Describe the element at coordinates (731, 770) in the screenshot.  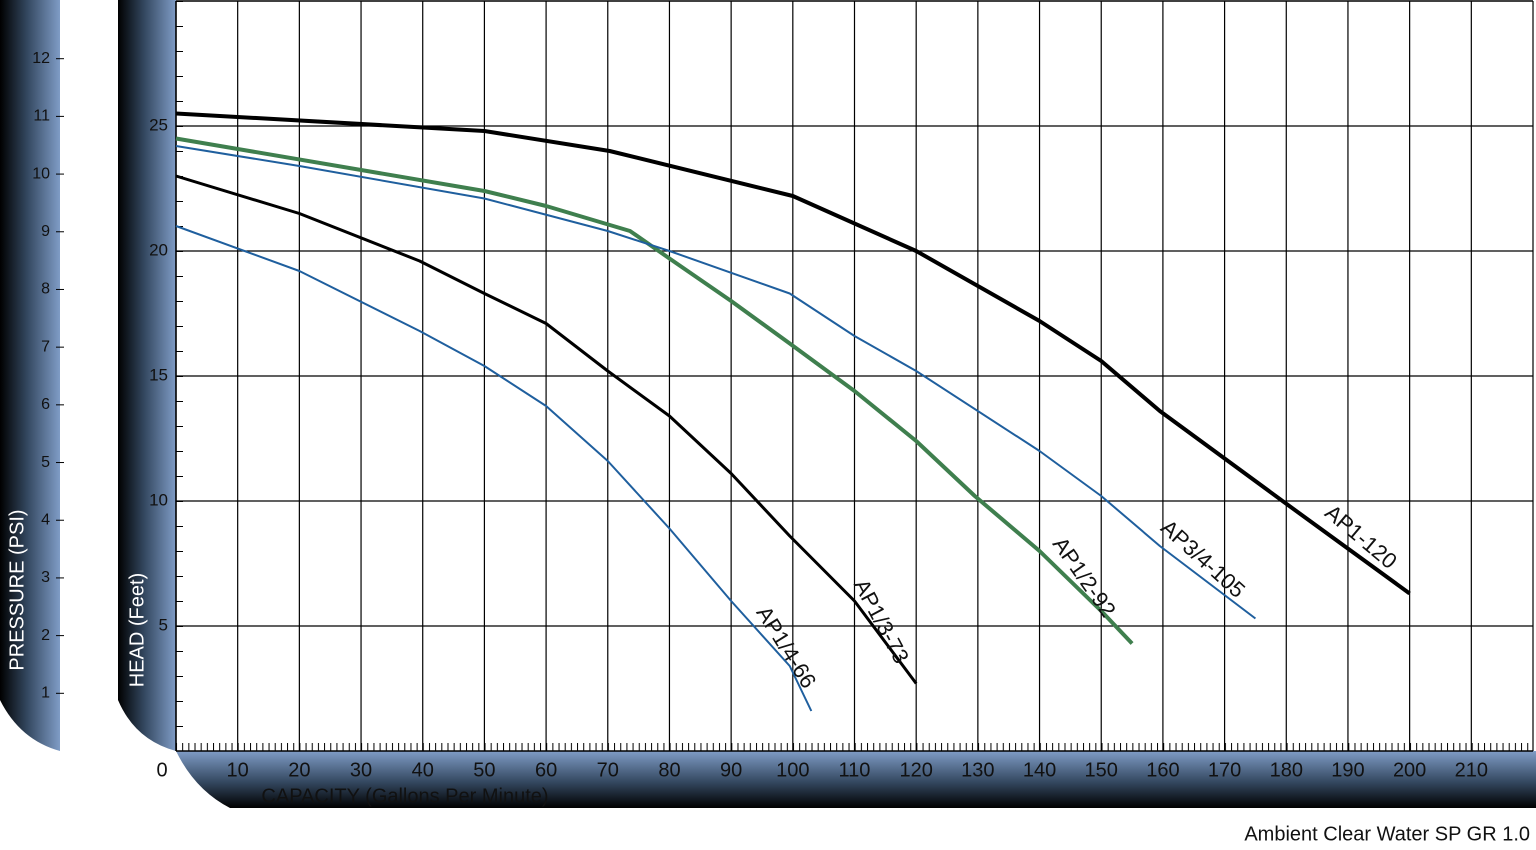
I see `x-tick-label: 90` at that location.